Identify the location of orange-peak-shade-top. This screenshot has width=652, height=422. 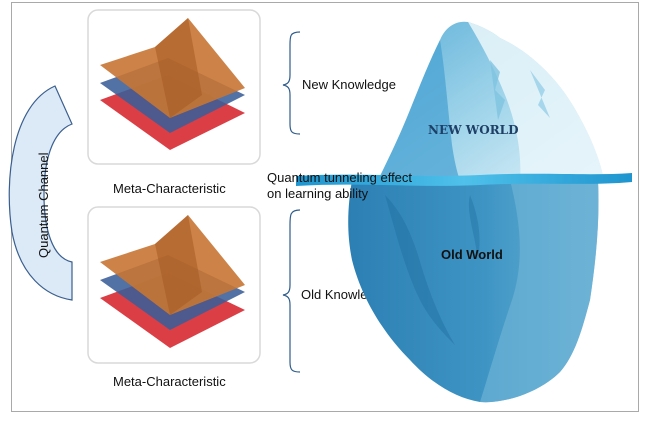
(178, 68).